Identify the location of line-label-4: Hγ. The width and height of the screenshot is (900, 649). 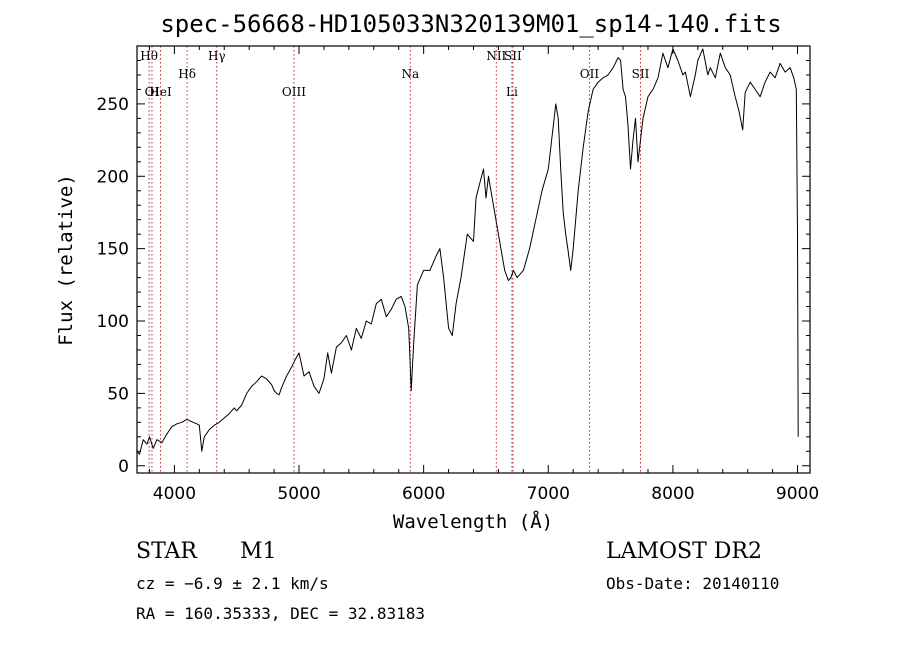
(217, 56).